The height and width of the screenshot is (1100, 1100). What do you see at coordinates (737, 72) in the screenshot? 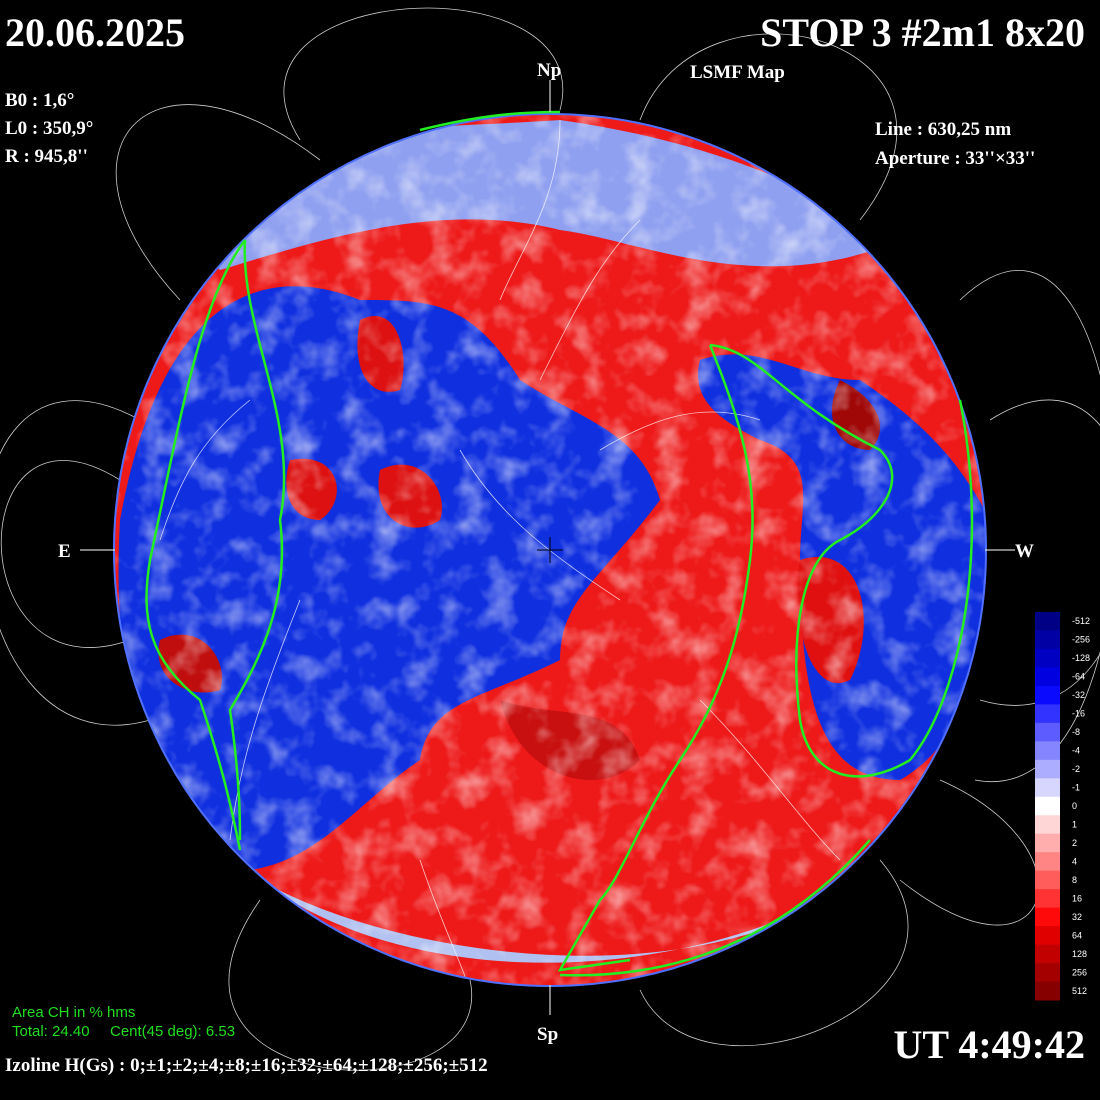
I see `subtitle: LSMF Map` at bounding box center [737, 72].